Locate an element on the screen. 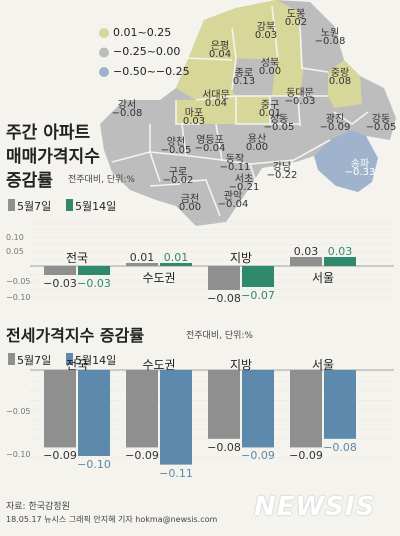 The height and width of the screenshot is (536, 400). map-district-name: 강동 is located at coordinates (381, 119).